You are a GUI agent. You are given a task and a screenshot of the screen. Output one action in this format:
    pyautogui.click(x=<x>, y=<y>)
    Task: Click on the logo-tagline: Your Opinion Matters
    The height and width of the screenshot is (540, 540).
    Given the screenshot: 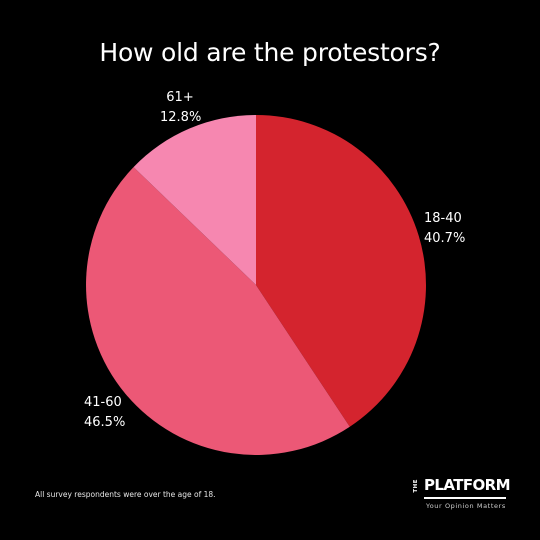 What is the action you would take?
    pyautogui.click(x=466, y=506)
    